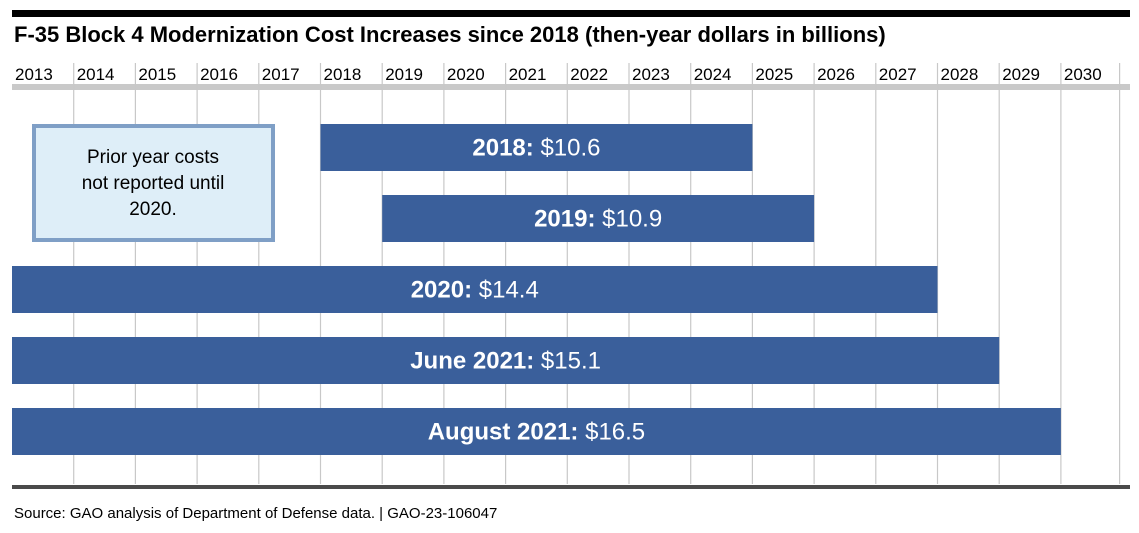  Describe the element at coordinates (836, 74) in the screenshot. I see `year-tick-2026: 2026` at that location.